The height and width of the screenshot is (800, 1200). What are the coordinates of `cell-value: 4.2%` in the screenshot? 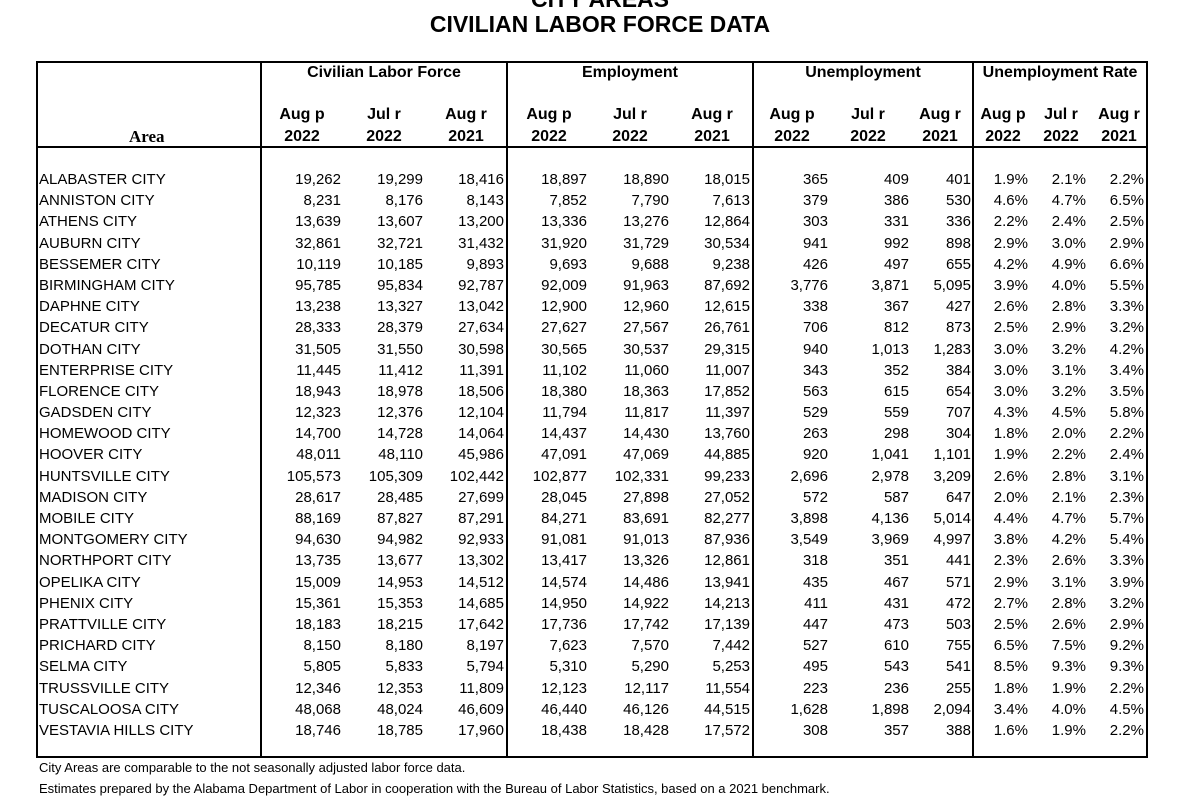 It's located at (1126, 349).